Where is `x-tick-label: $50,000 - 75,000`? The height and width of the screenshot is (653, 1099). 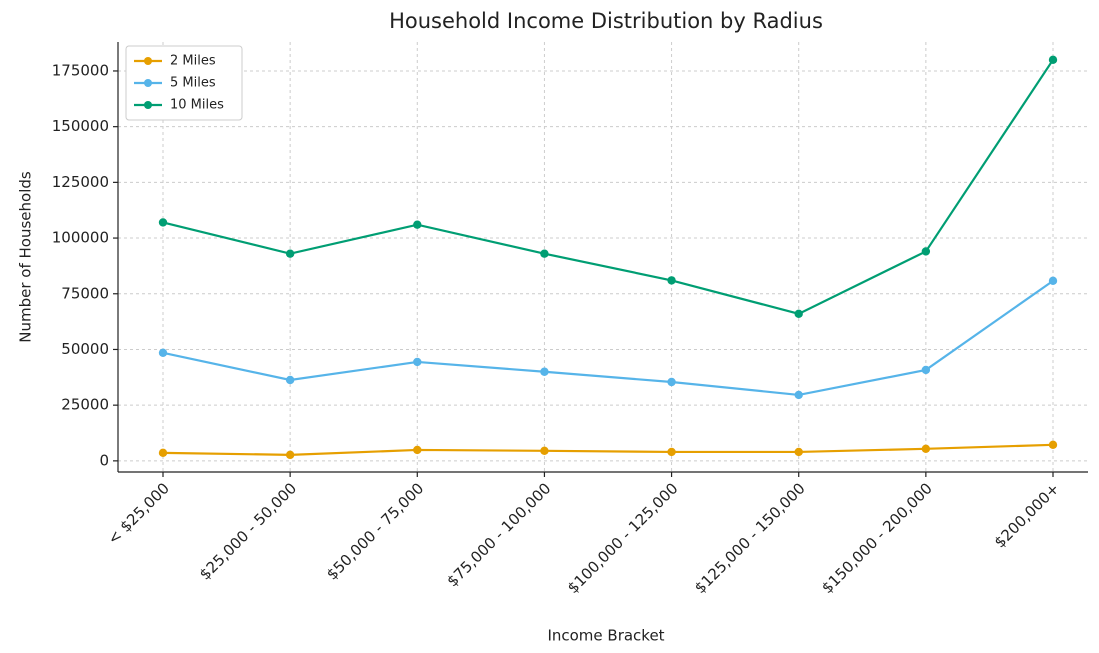 x-tick-label: $50,000 - 75,000 is located at coordinates (375, 531).